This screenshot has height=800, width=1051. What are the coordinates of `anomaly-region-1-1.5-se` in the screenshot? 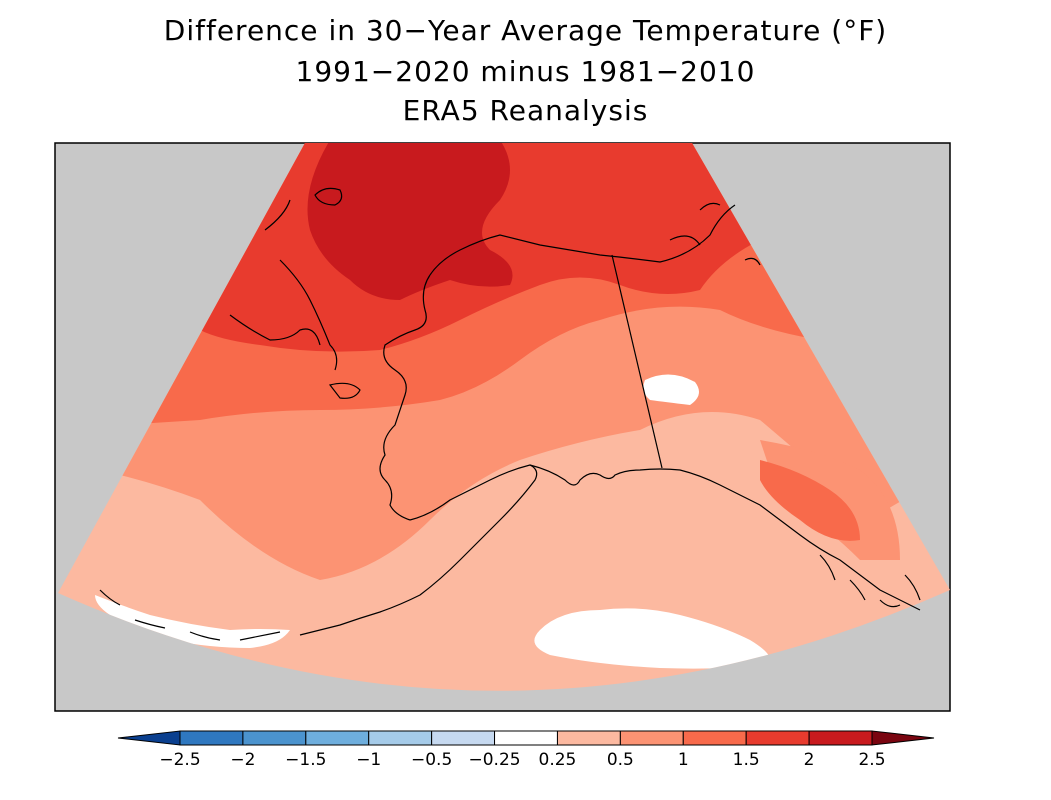 It's located at (810, 500).